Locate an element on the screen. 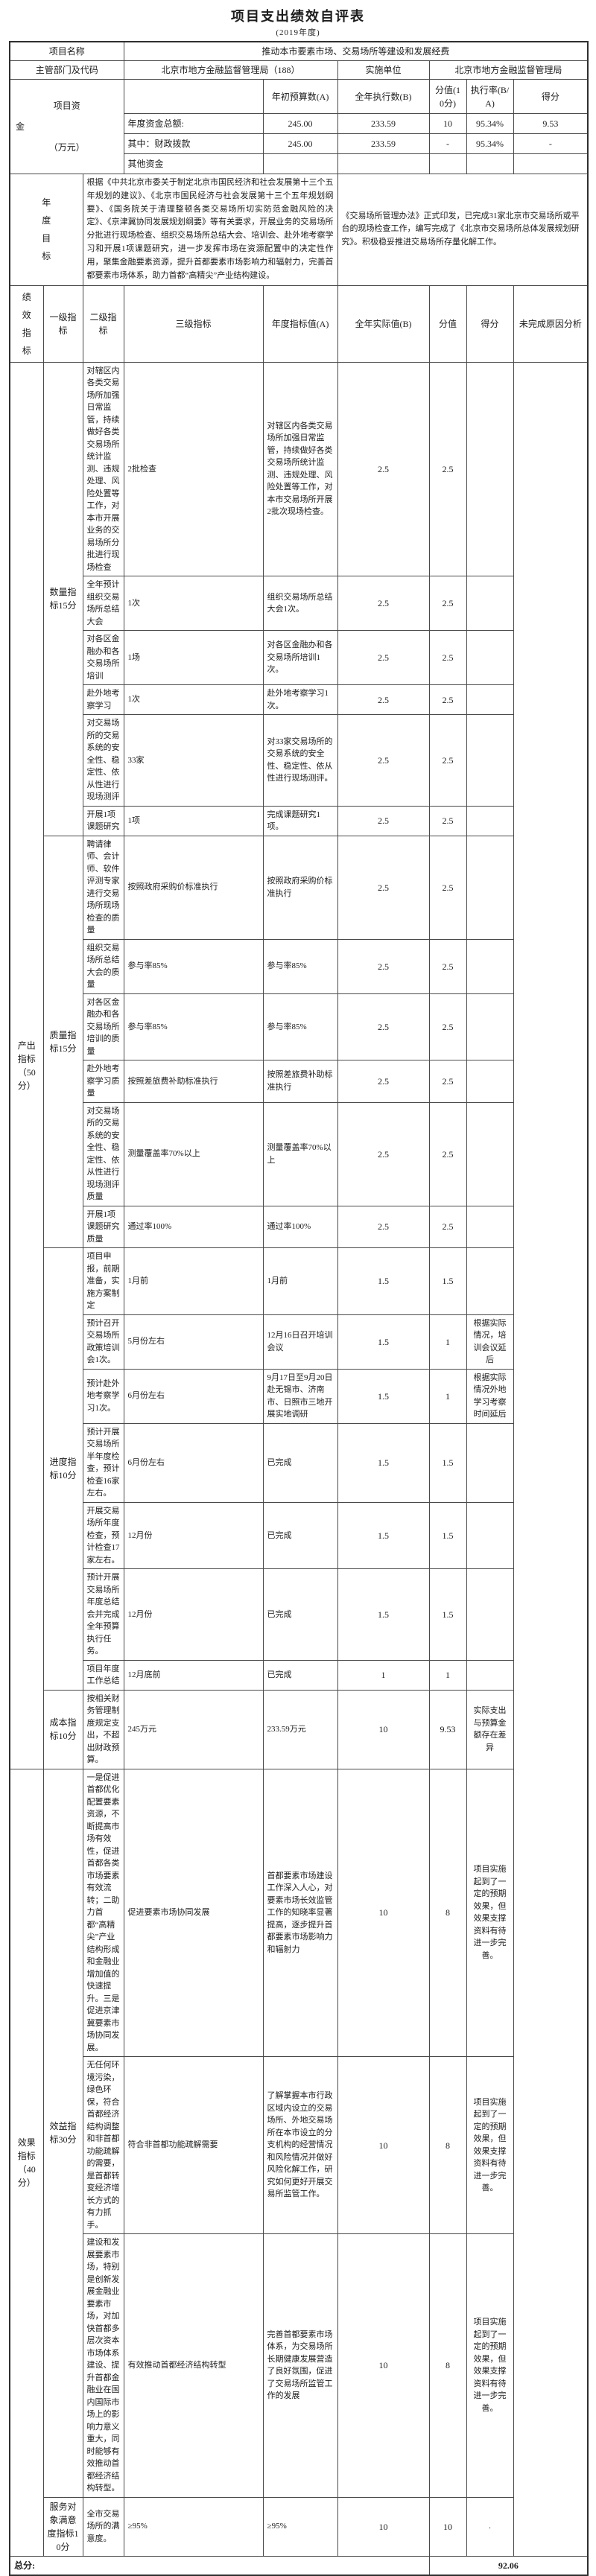 The width and height of the screenshot is (596, 2576). annual-target-cell: 1项 is located at coordinates (193, 820).